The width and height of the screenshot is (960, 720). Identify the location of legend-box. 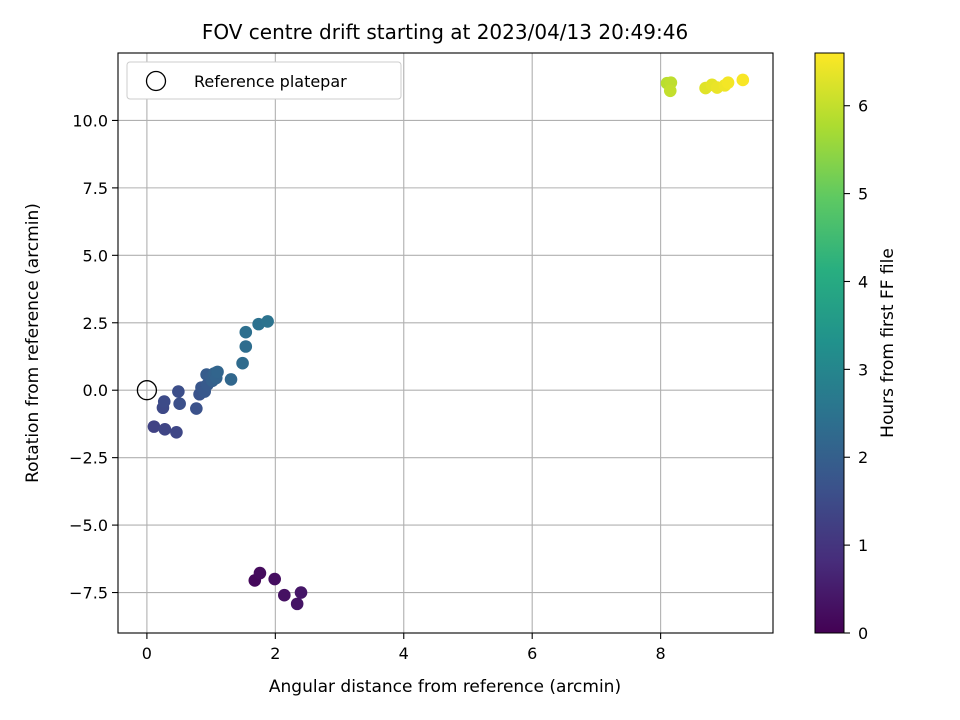
(264, 80).